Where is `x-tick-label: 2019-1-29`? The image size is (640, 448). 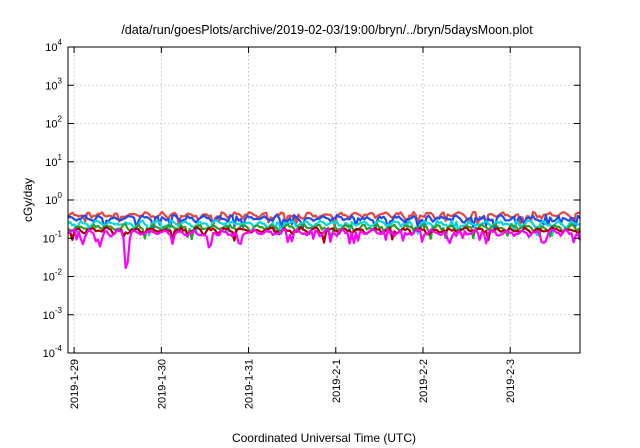 x-tick-label: 2019-1-29 is located at coordinates (75, 384).